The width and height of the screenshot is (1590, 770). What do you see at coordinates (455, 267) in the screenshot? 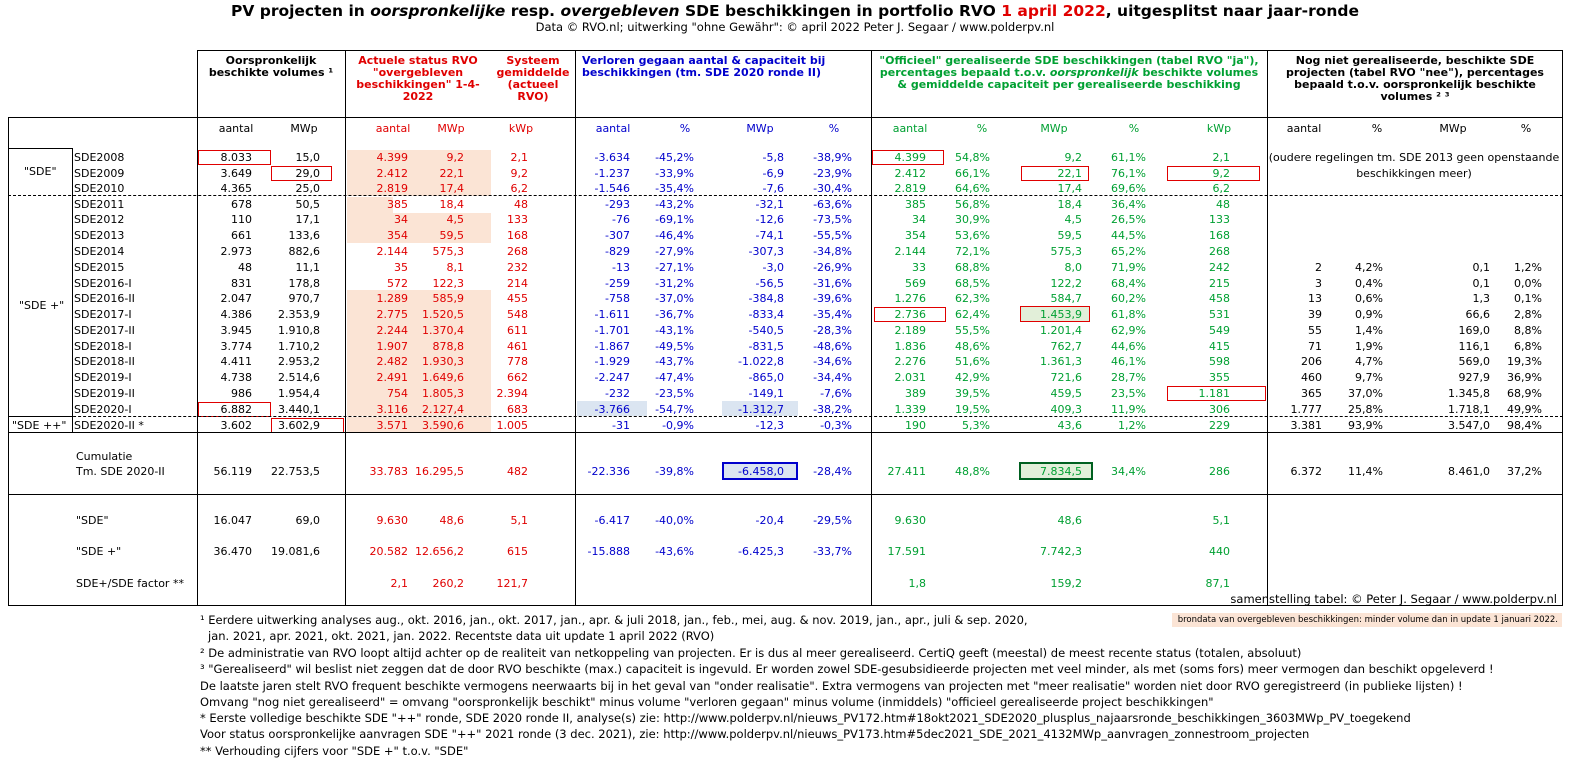
I see `table-cell: 8,1` at bounding box center [455, 267].